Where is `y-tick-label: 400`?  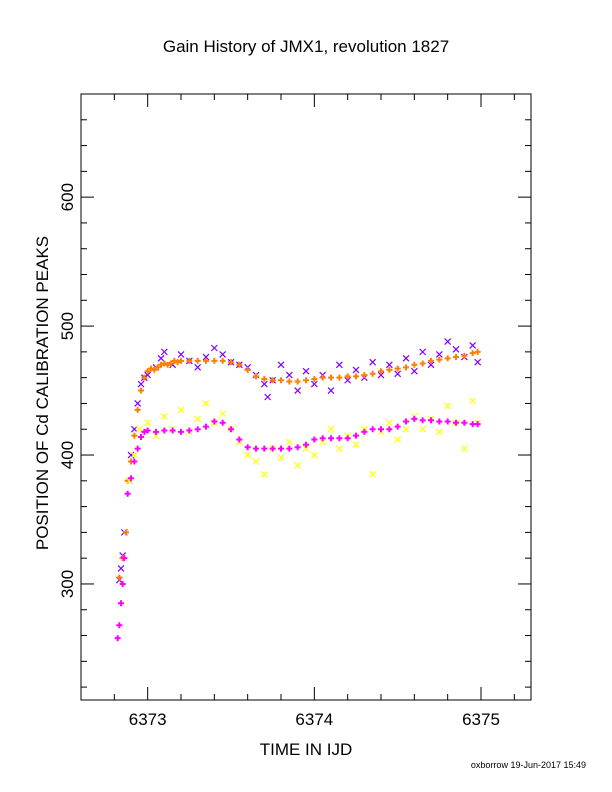
y-tick-label: 400 is located at coordinates (67, 455).